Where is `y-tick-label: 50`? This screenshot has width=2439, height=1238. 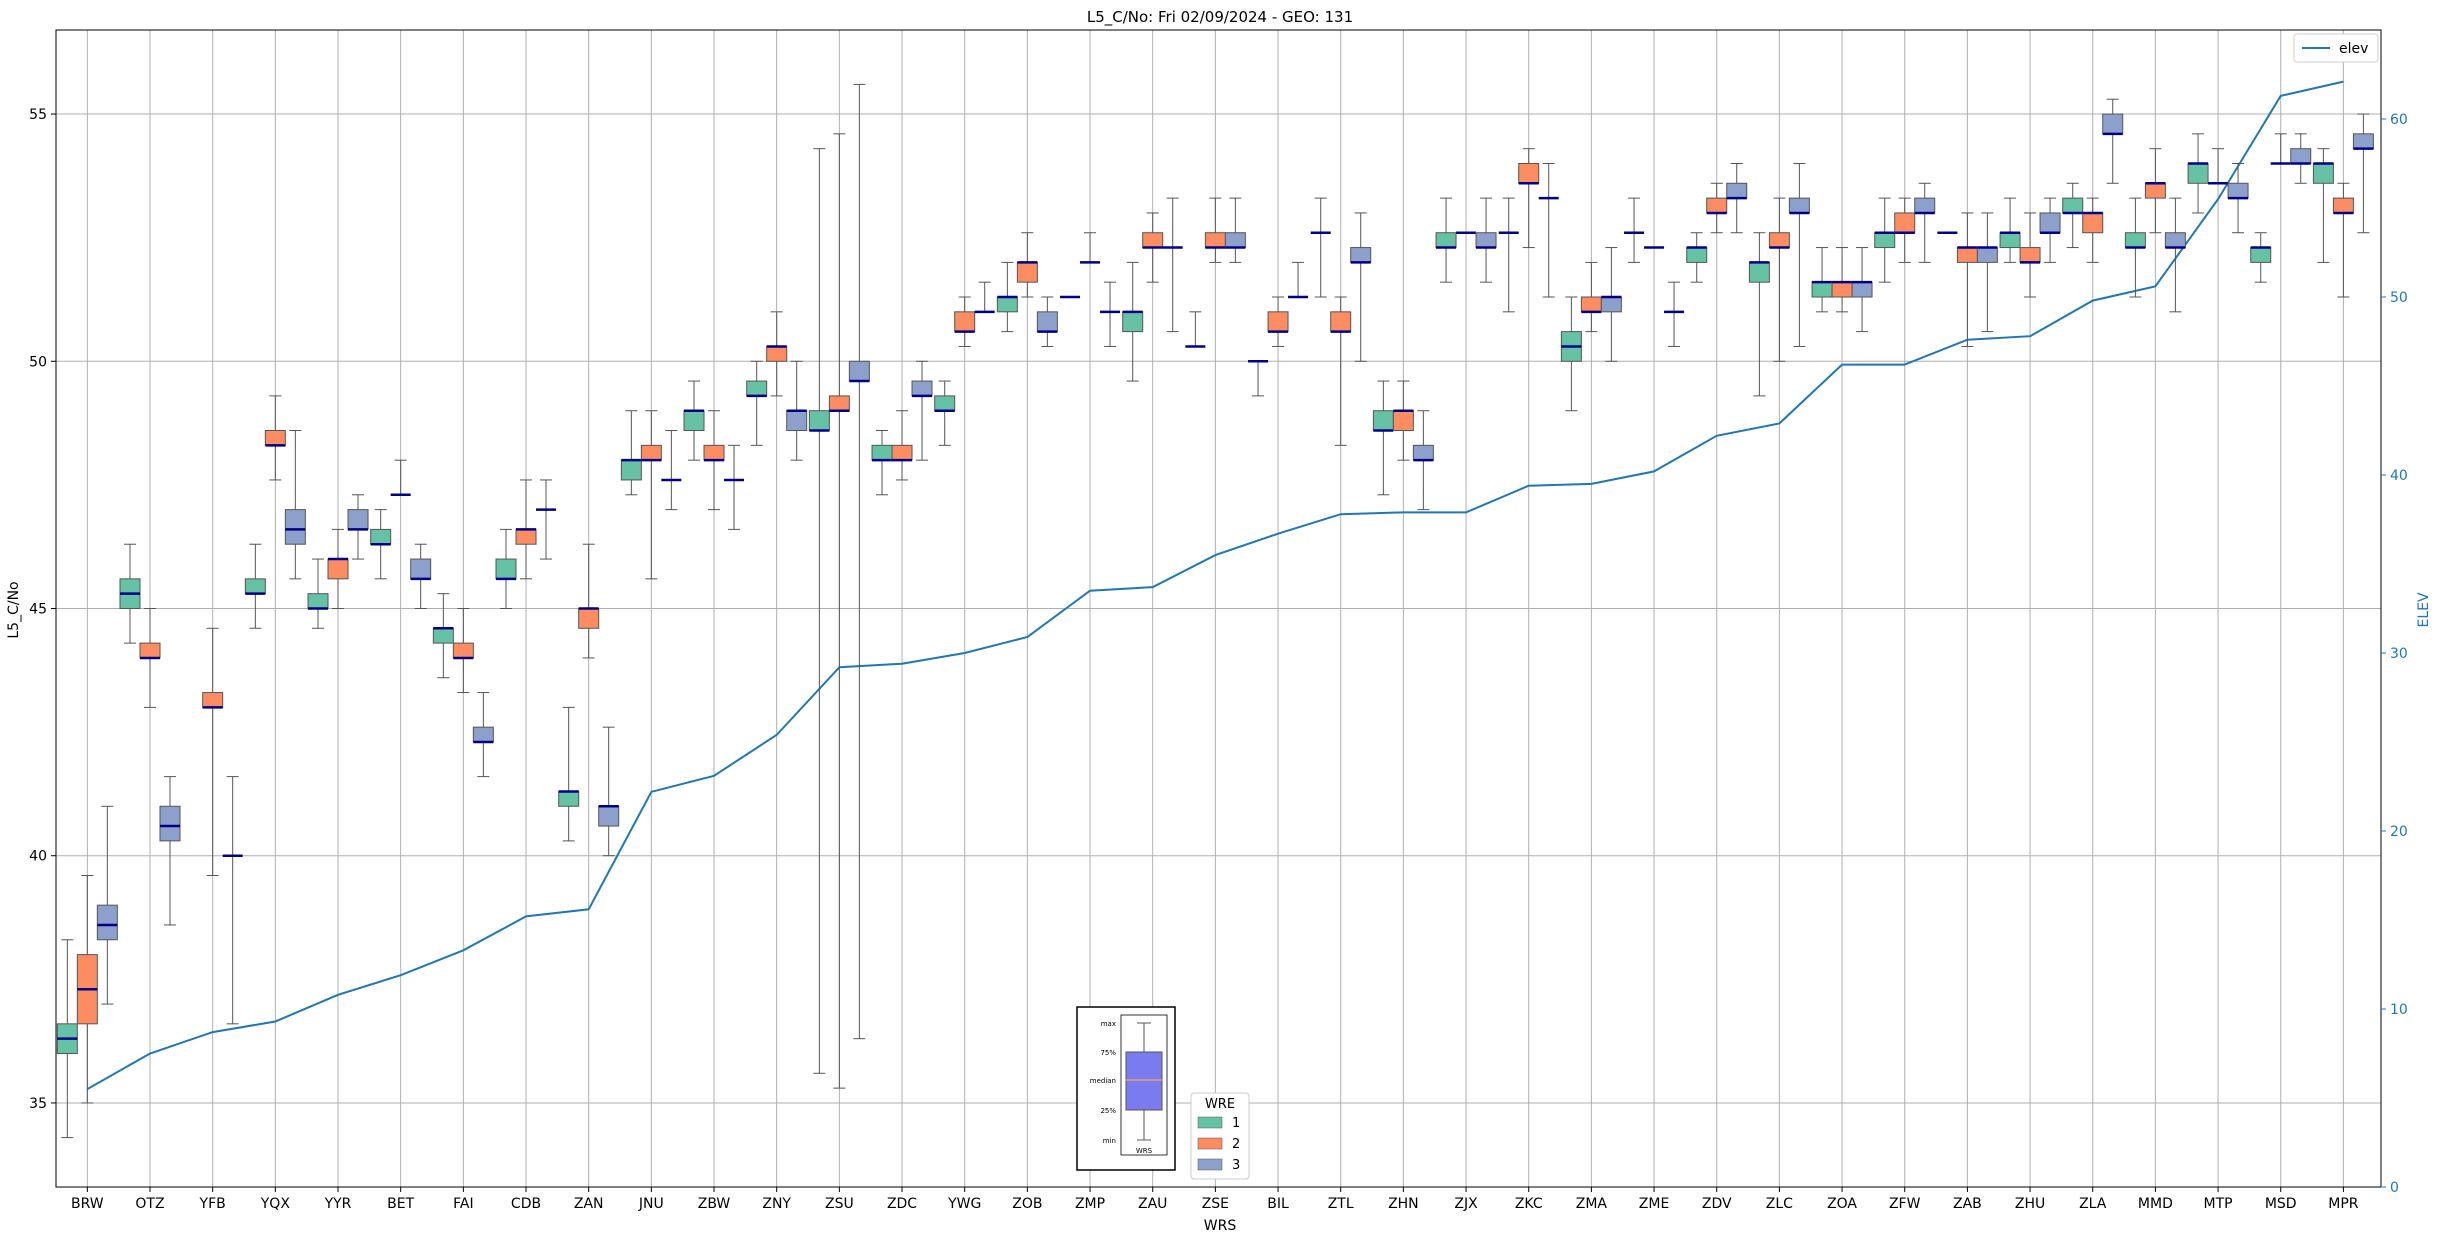 y-tick-label: 50 is located at coordinates (38, 362).